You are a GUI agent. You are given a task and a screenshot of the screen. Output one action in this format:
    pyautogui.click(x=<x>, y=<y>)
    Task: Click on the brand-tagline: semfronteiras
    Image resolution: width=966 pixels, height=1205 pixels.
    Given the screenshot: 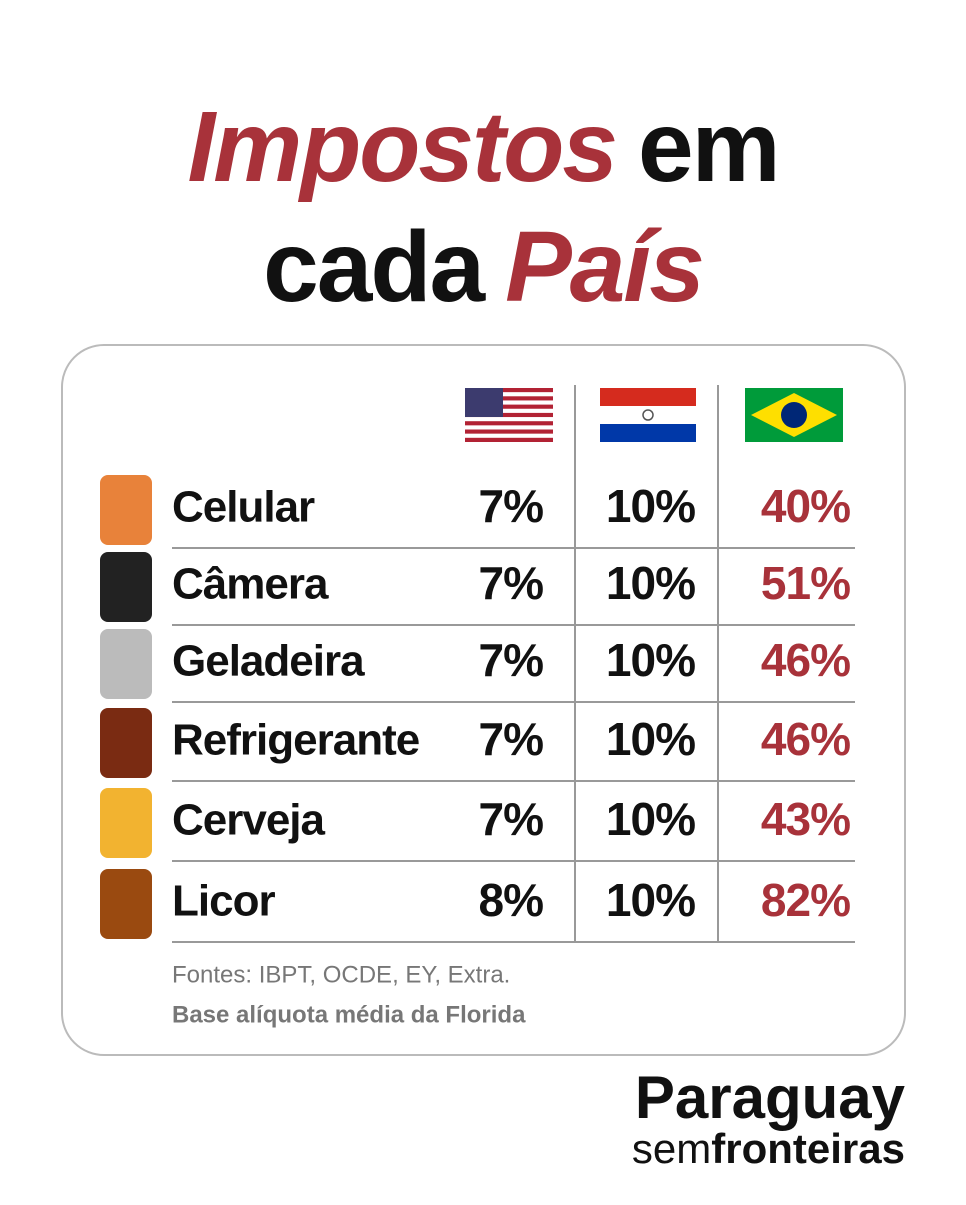 What is the action you would take?
    pyautogui.click(x=768, y=1148)
    